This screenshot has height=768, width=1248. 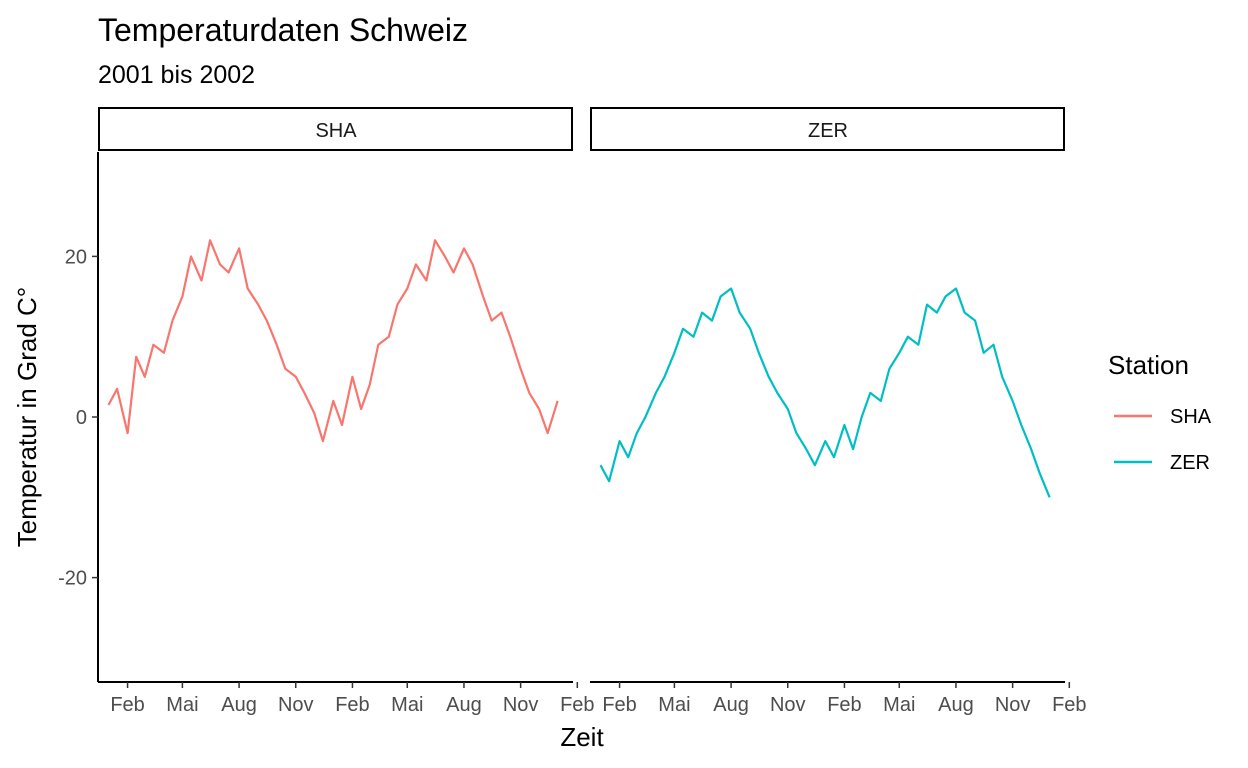 I want to click on series-line-zer, so click(x=825, y=392).